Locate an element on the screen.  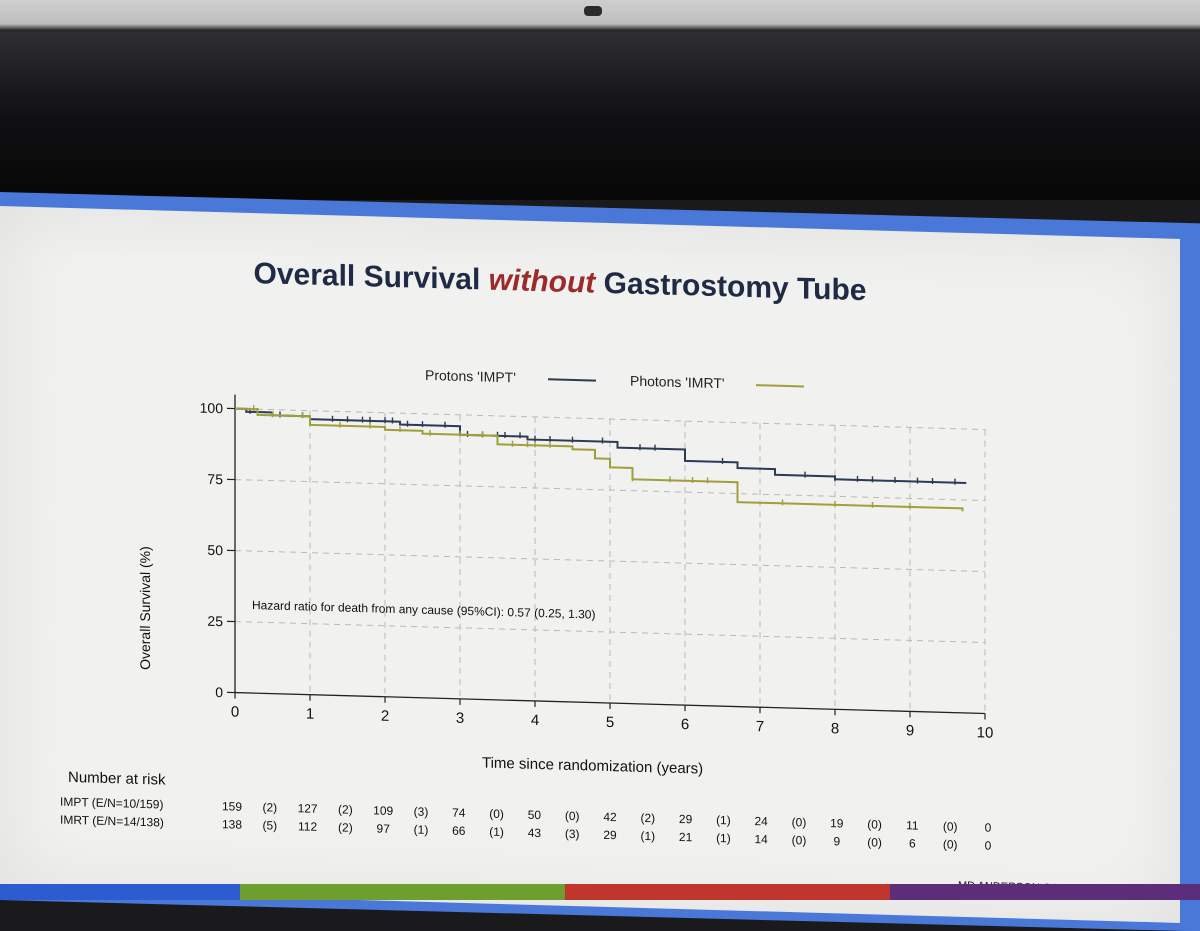
y-axis-label: Overall Survival (%) is located at coordinates (145, 608).